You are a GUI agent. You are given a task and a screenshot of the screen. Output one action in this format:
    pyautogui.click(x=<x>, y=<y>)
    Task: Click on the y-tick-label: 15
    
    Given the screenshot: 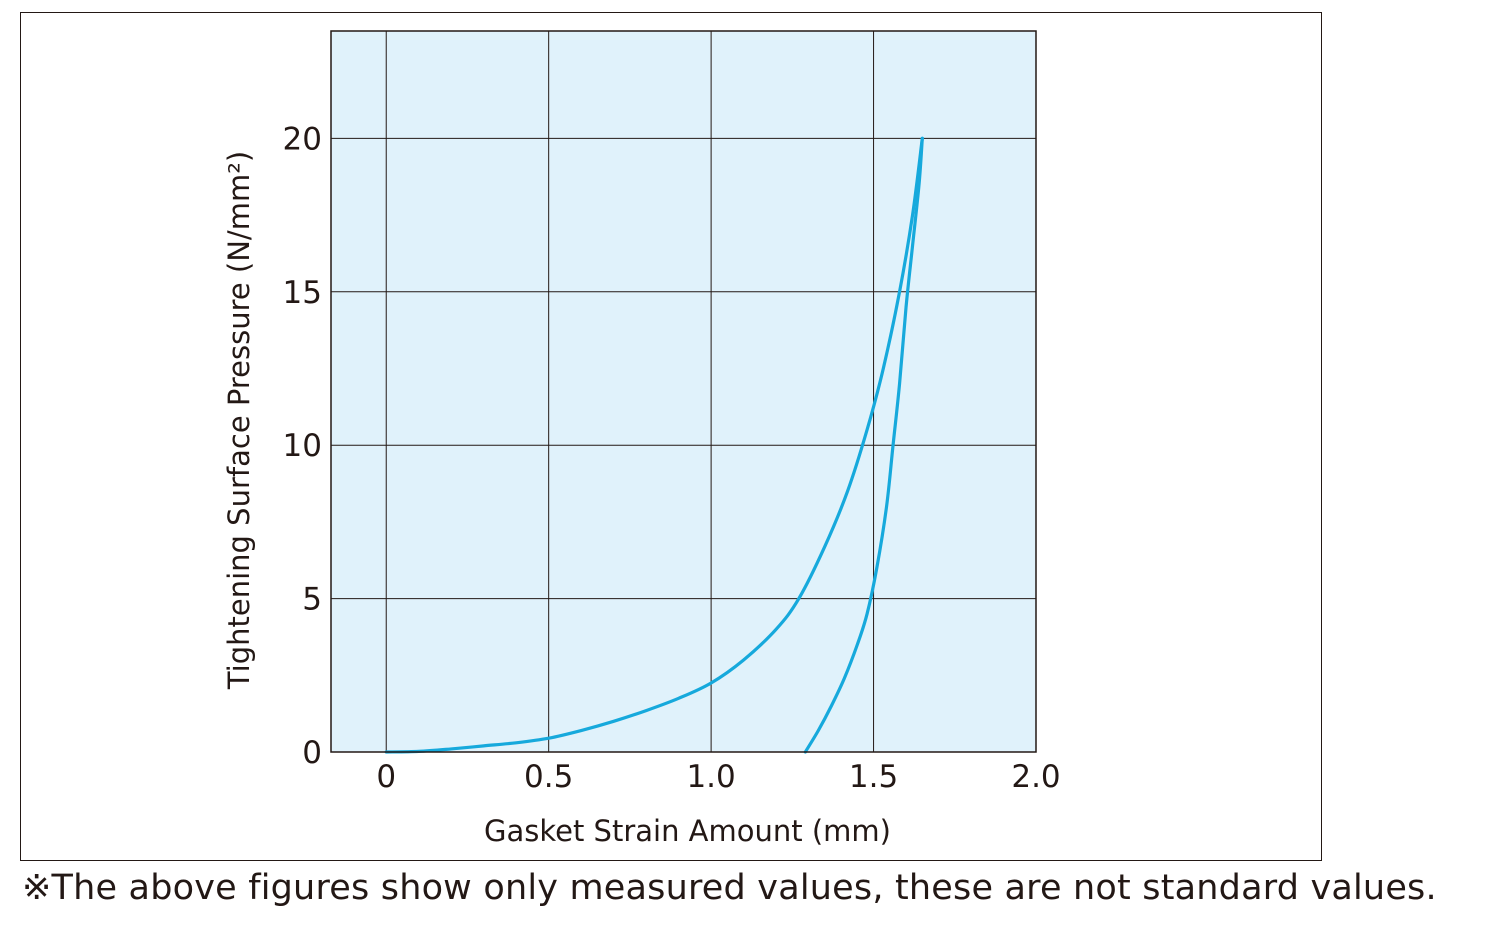 What is the action you would take?
    pyautogui.click(x=302, y=293)
    